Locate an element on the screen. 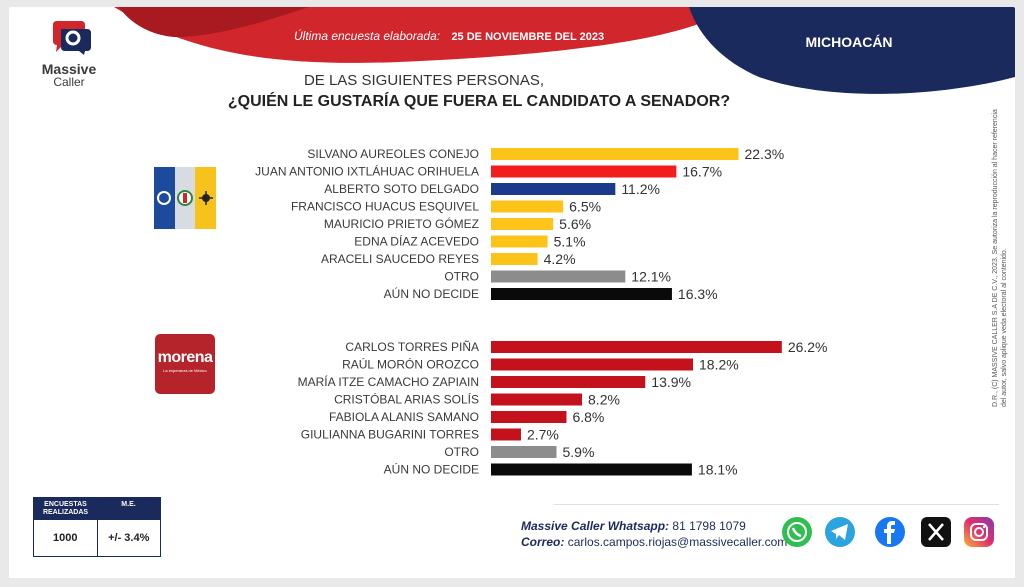 This screenshot has height=587, width=1024. value-label: 2.7% is located at coordinates (543, 435).